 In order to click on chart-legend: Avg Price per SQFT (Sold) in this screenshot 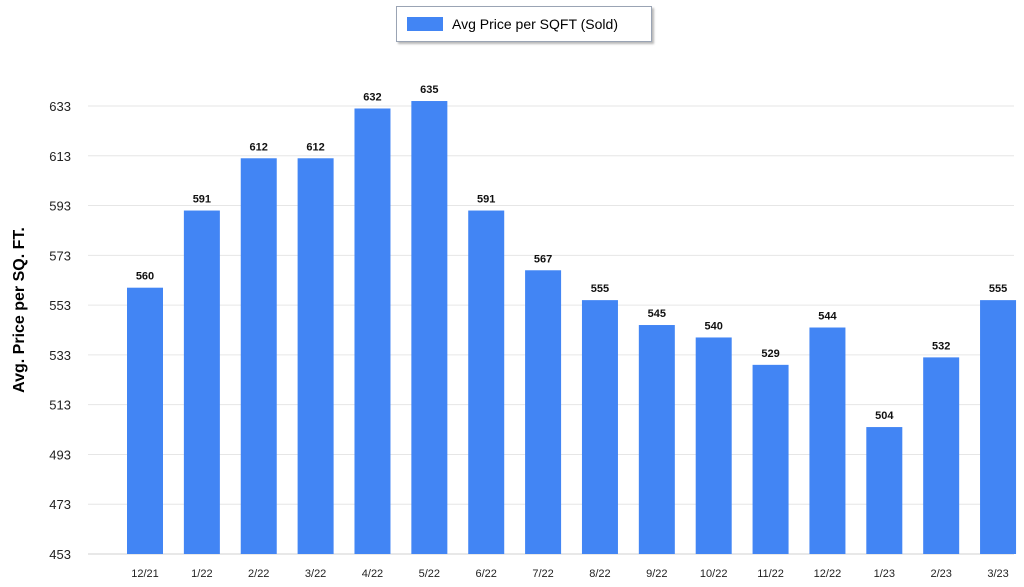, I will do `click(524, 24)`.